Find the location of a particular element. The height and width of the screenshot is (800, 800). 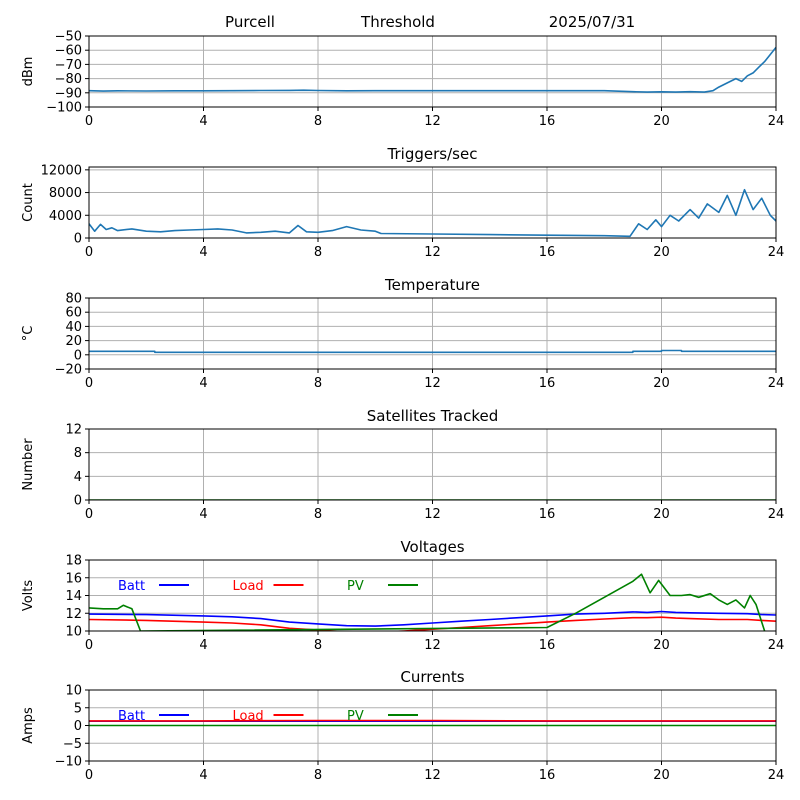

header-mode: Threshold is located at coordinates (397, 22).